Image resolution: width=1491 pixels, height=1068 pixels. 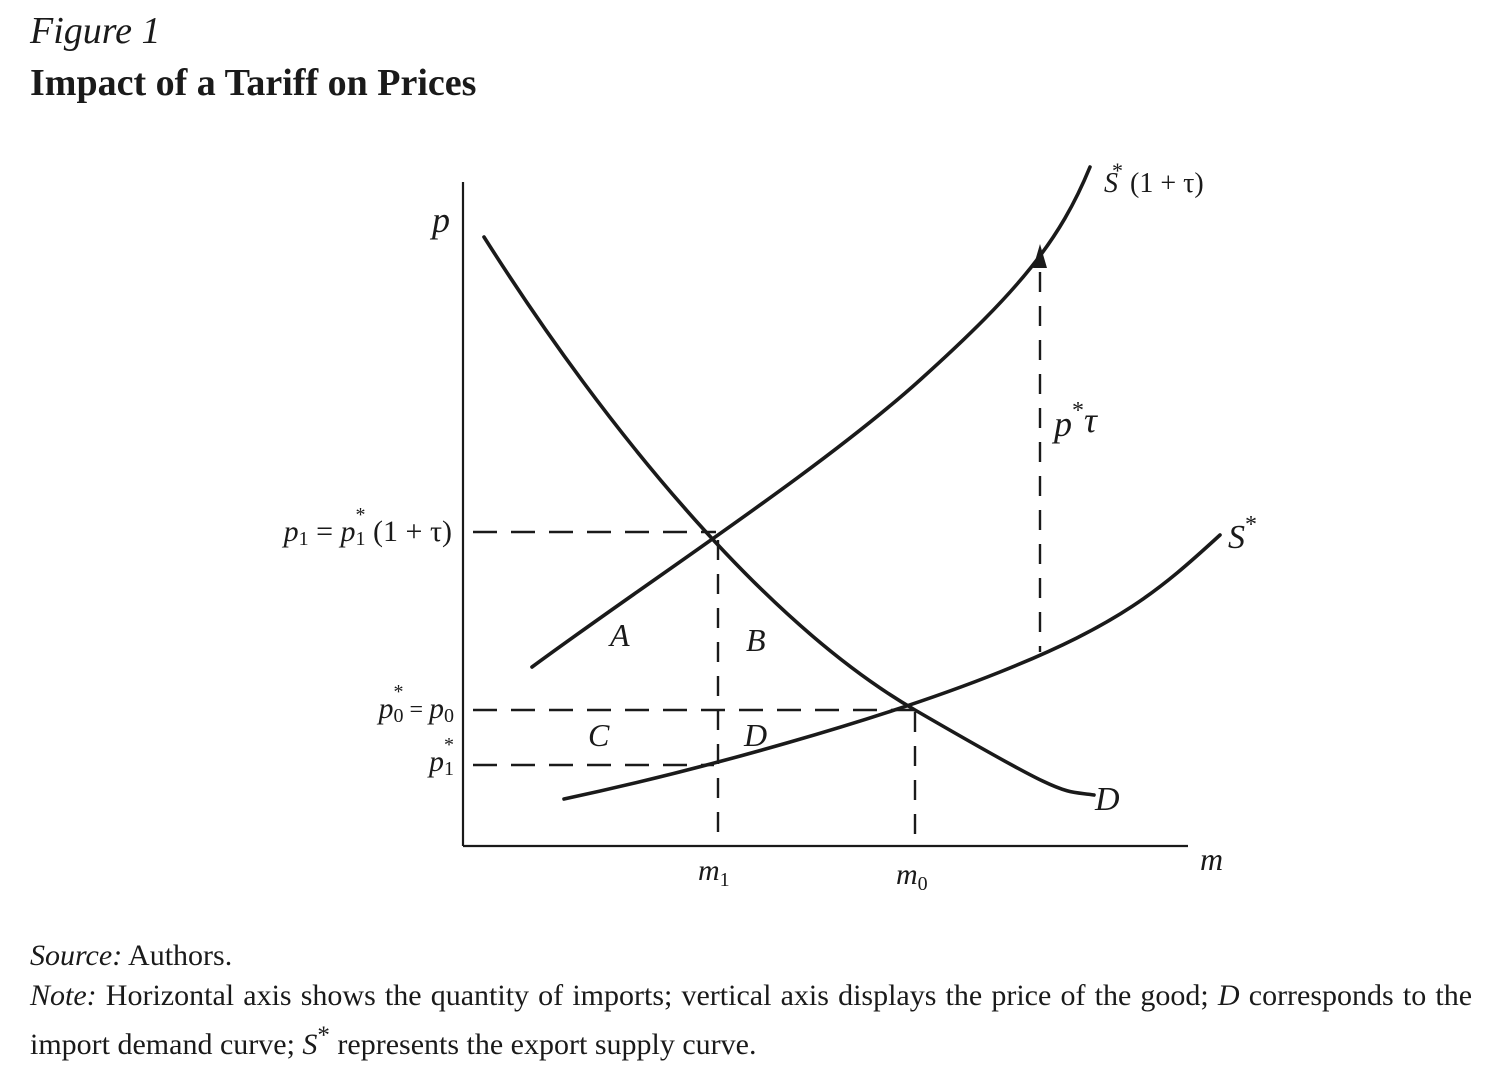 I want to click on x-axis-label: m, so click(x=1211, y=859).